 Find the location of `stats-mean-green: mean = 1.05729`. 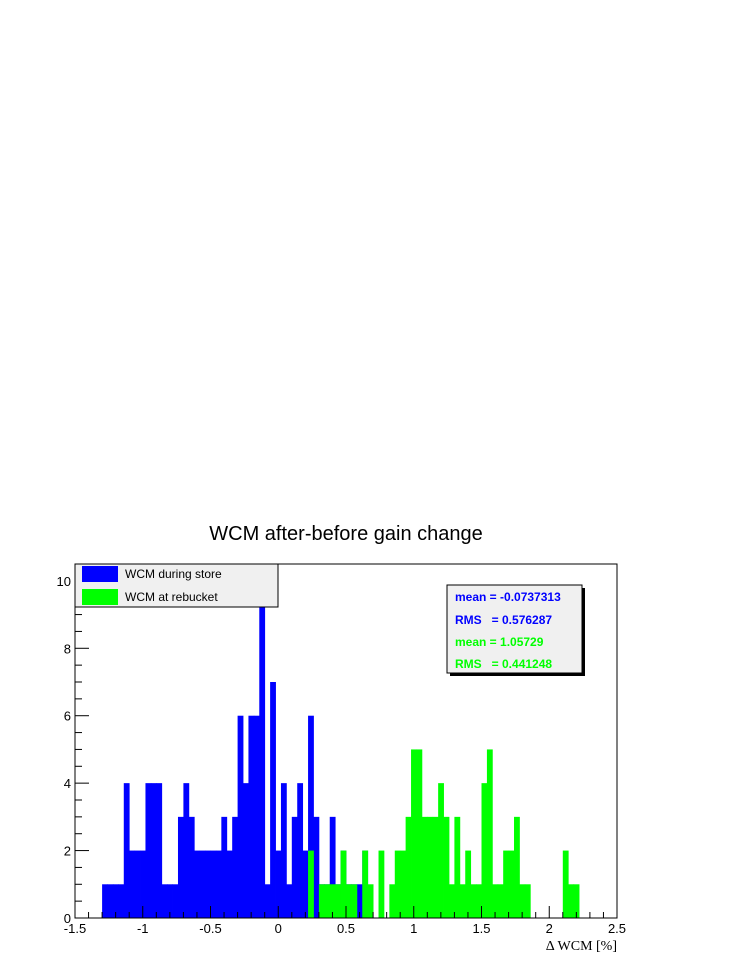

stats-mean-green: mean = 1.05729 is located at coordinates (499, 642).